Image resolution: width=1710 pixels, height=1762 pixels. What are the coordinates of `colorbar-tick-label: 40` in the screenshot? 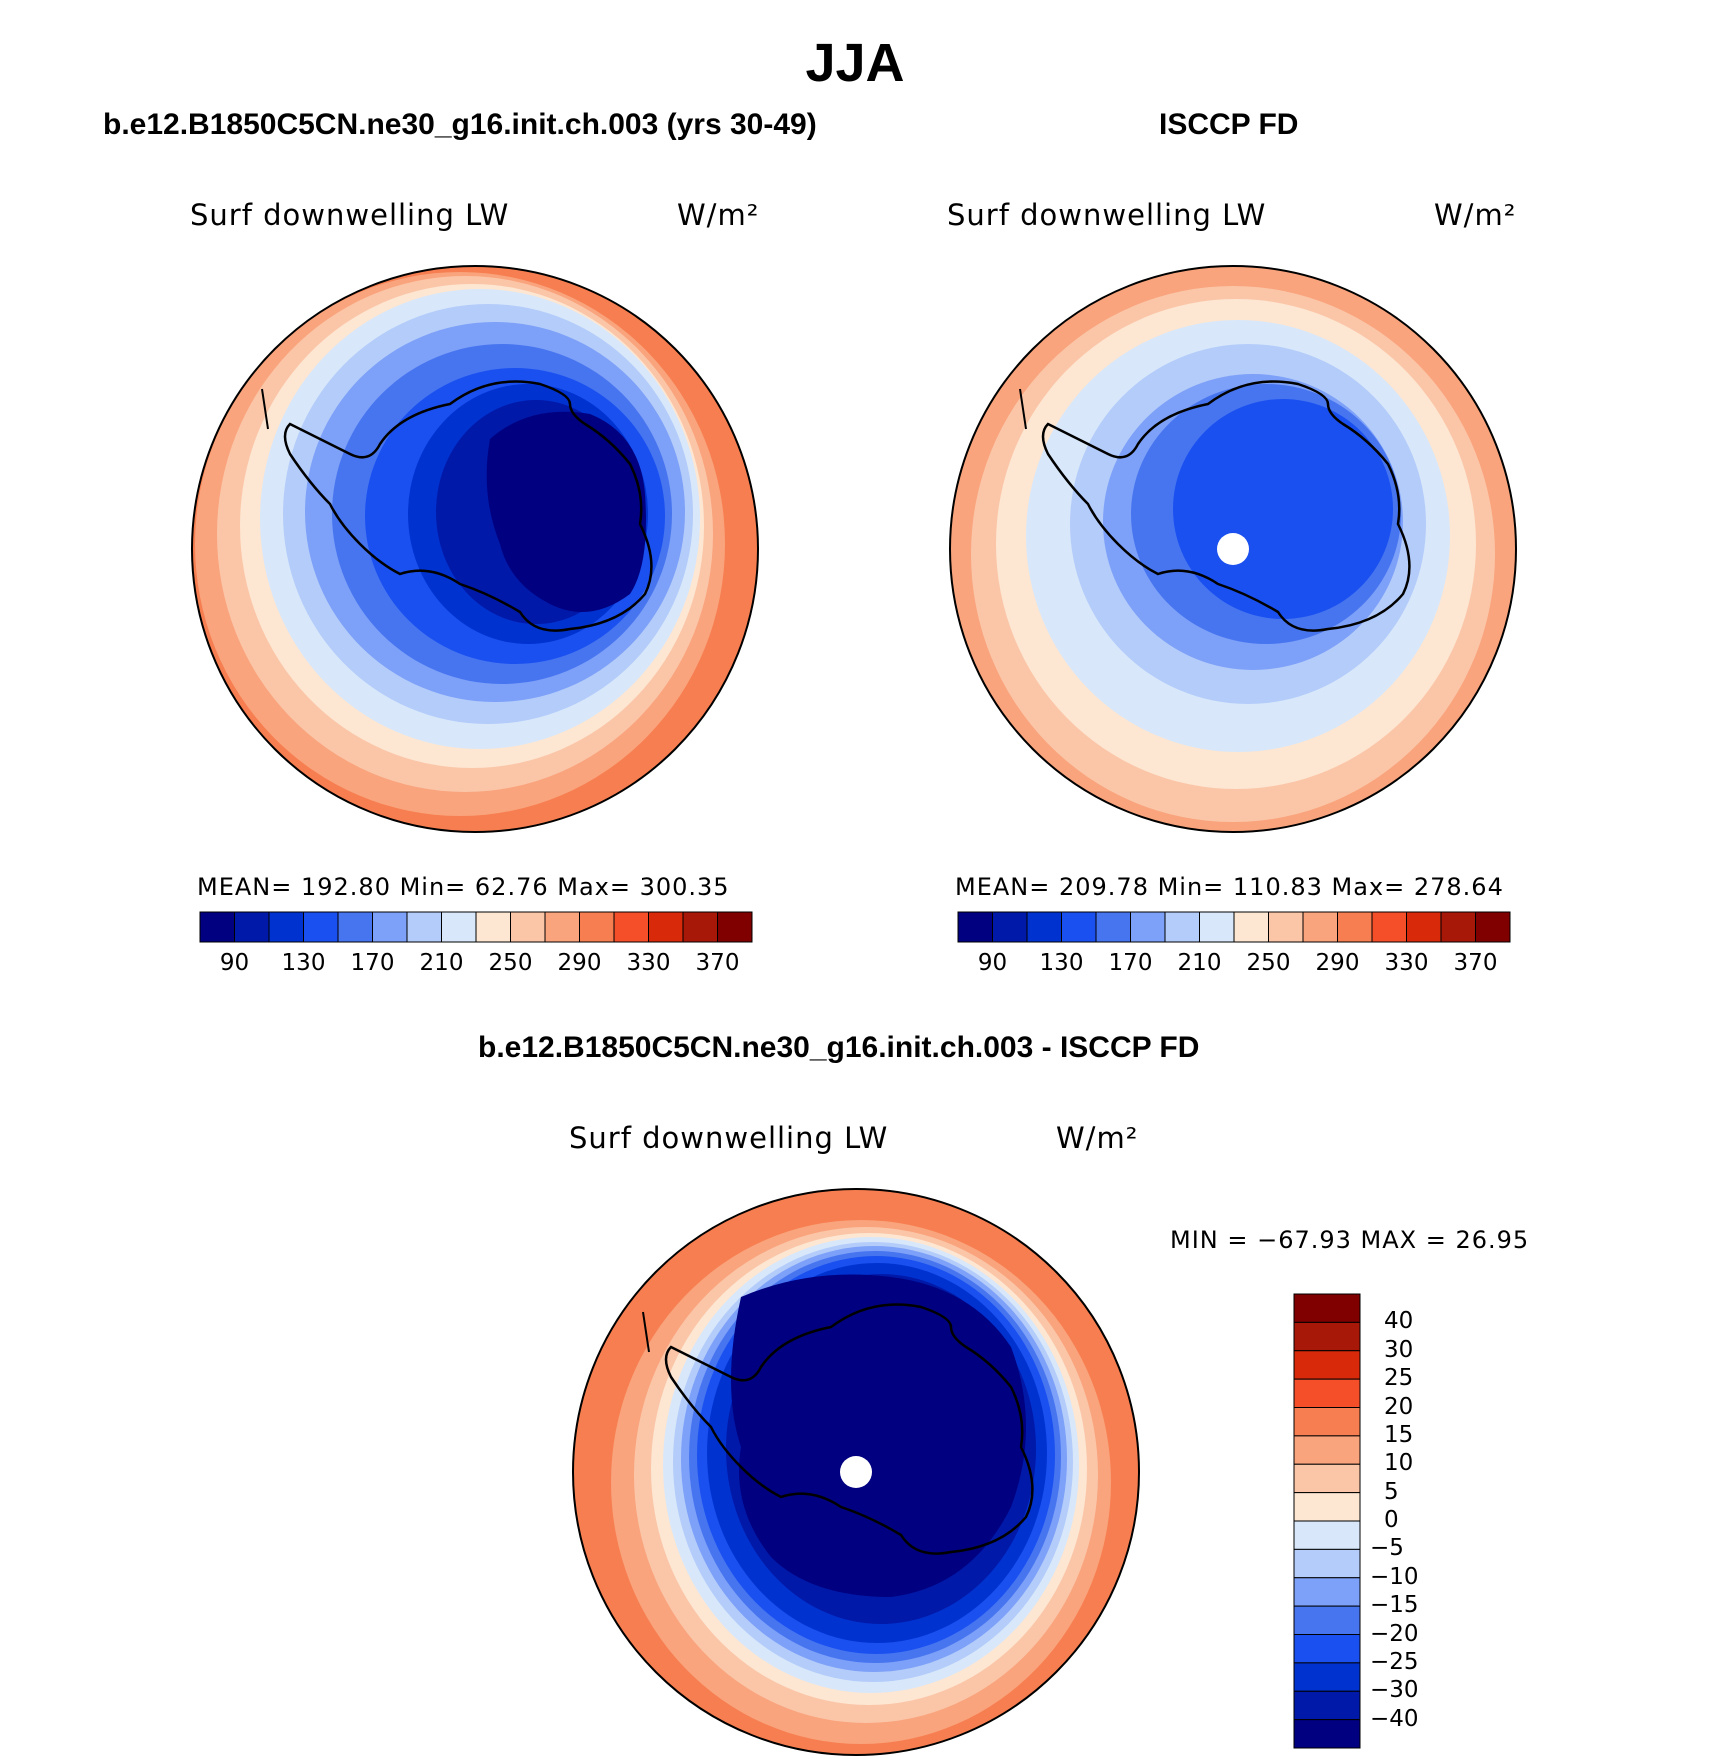 It's located at (1399, 1321).